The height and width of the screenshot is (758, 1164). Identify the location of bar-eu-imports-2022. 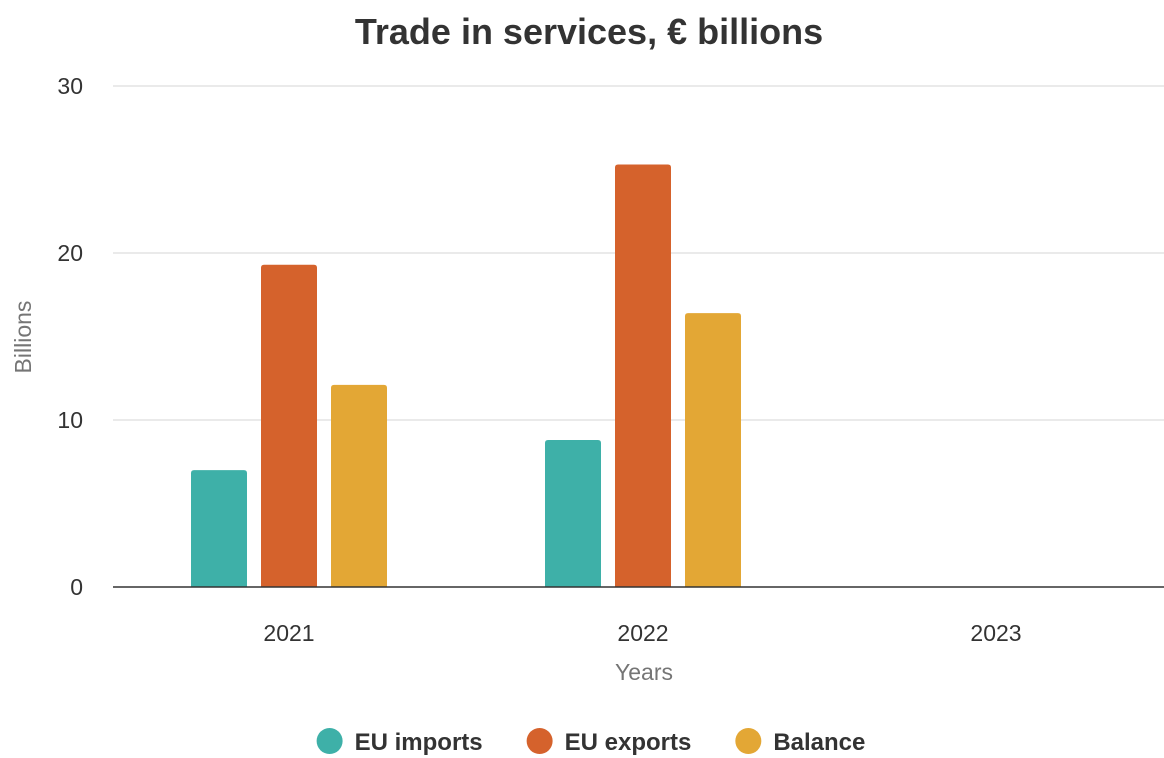
(573, 513).